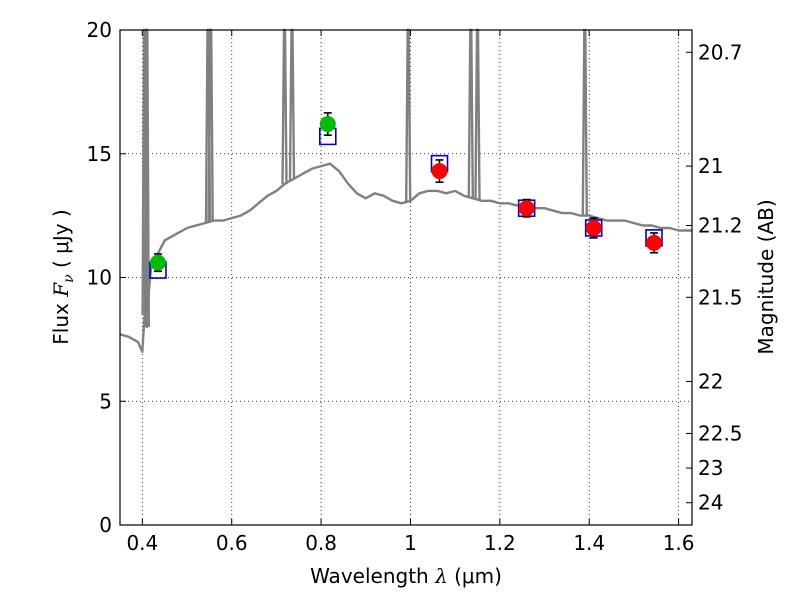 This screenshot has height=600, width=800. I want to click on y-tick-label: 10, so click(99, 278).